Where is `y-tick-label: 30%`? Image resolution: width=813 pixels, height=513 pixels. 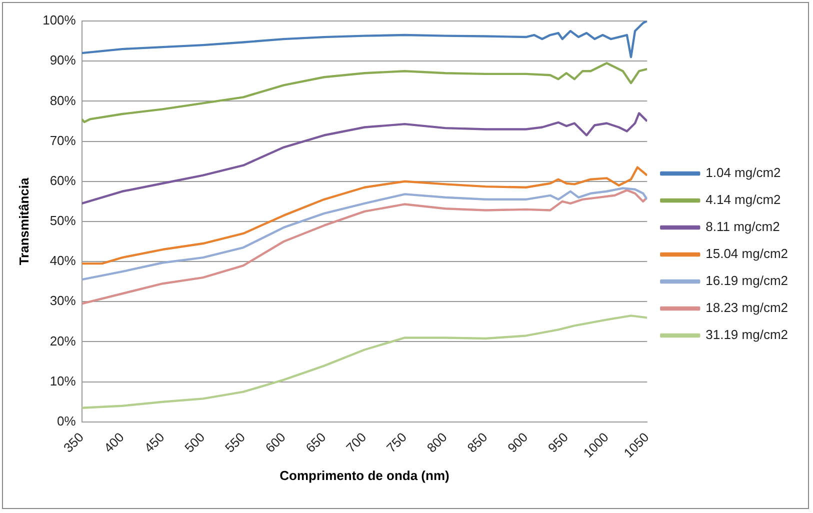 y-tick-label: 30% is located at coordinates (63, 300).